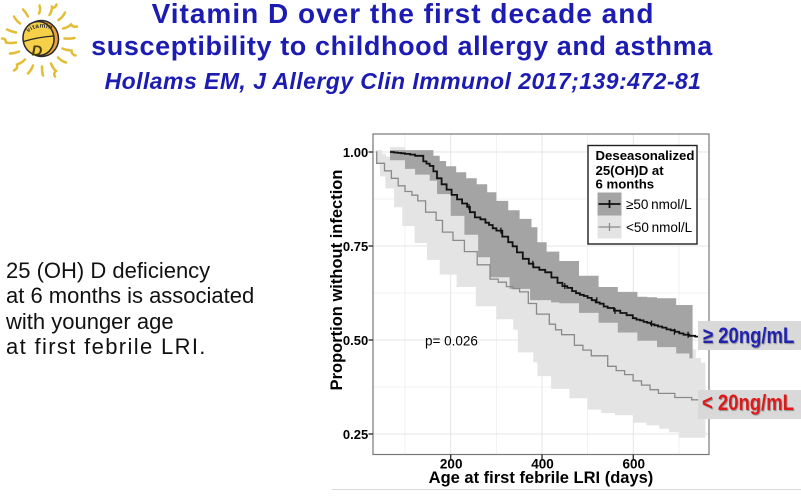 This screenshot has height=498, width=801. What do you see at coordinates (451, 464) in the screenshot?
I see `svg-text: 200` at bounding box center [451, 464].